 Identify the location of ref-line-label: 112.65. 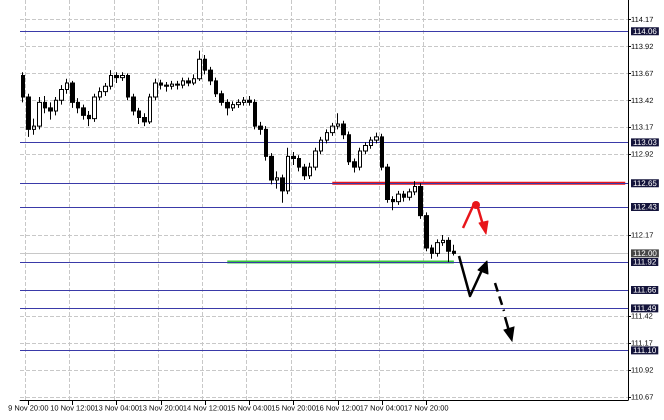
(645, 183).